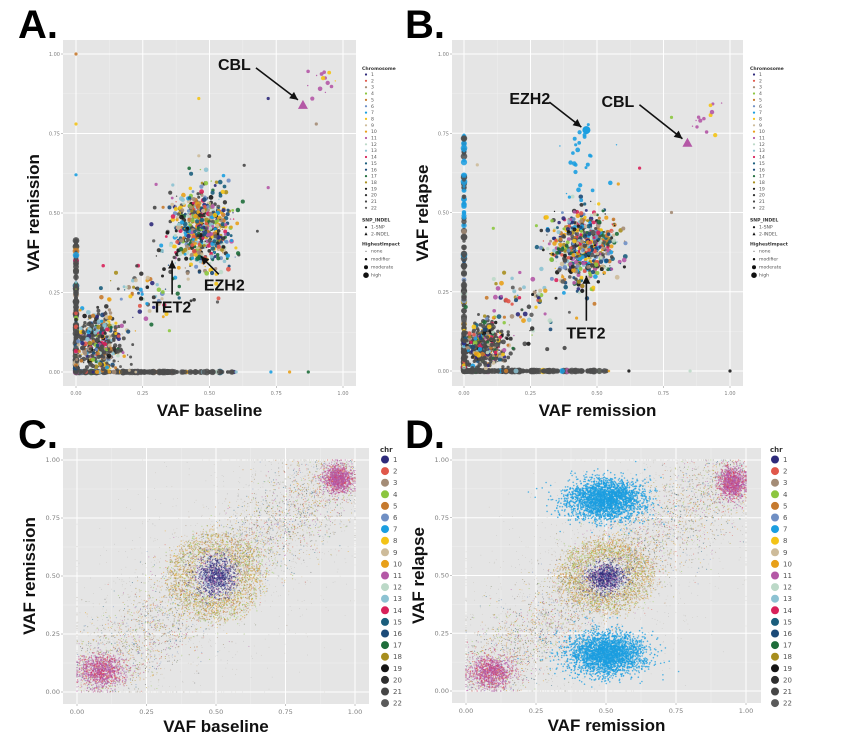 The height and width of the screenshot is (748, 850). What do you see at coordinates (171, 308) in the screenshot?
I see `annotation-label-tet2: TET2` at bounding box center [171, 308].